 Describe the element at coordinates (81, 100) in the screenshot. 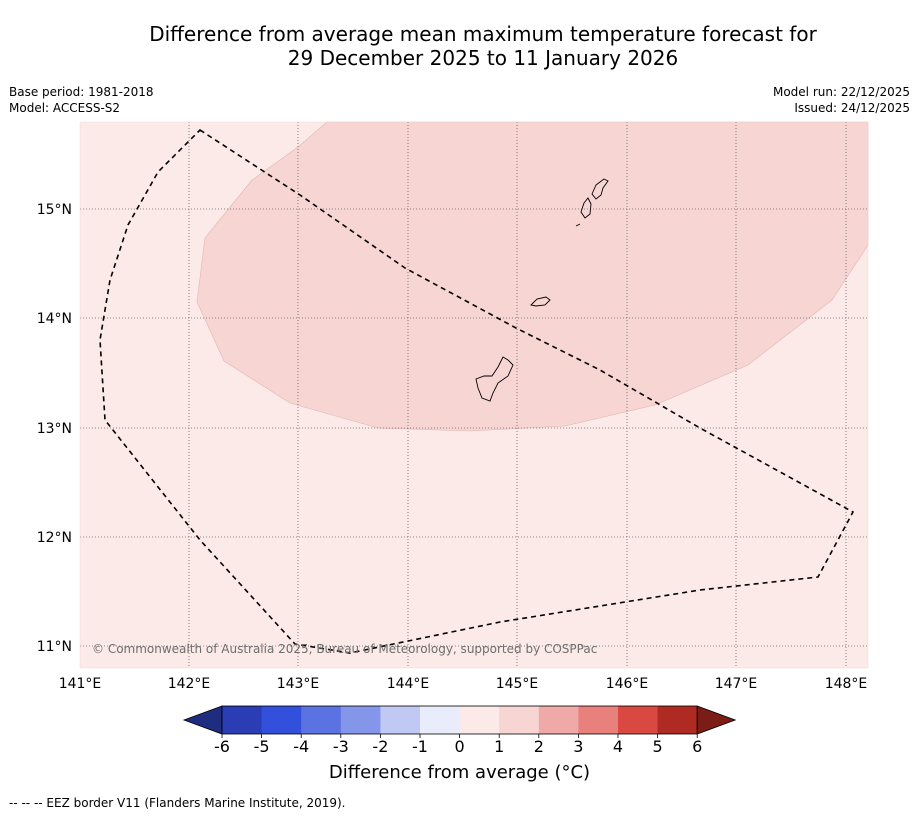

I see `meta-left: Base period: 1981-2018 Model: ACCESS-S2` at that location.